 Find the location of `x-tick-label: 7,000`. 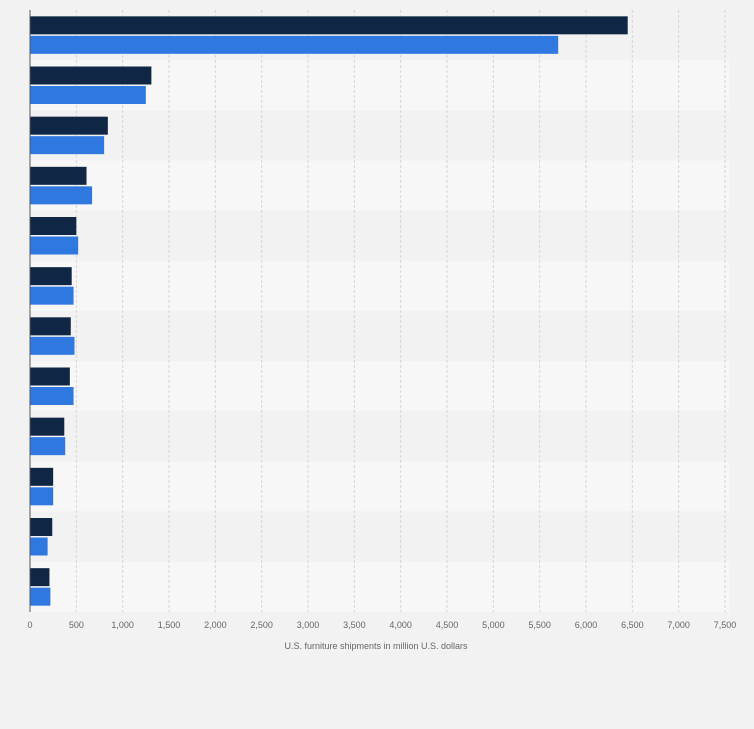

x-tick-label: 7,000 is located at coordinates (678, 625).